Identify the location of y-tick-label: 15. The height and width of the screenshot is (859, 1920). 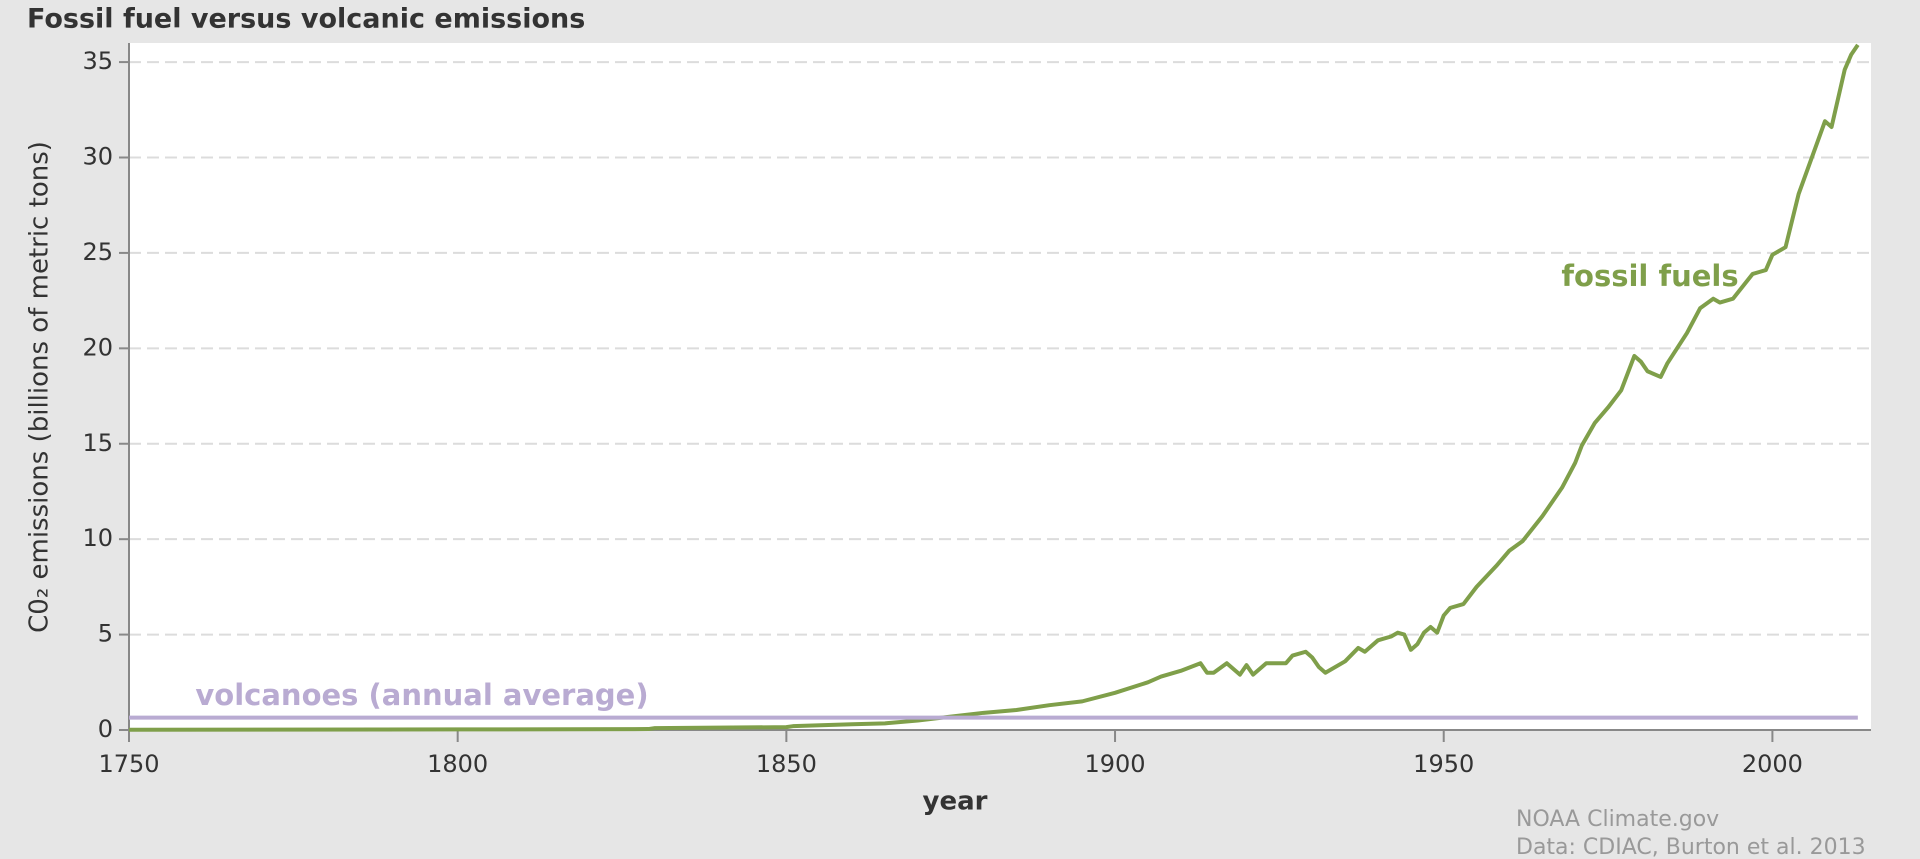
(97, 443).